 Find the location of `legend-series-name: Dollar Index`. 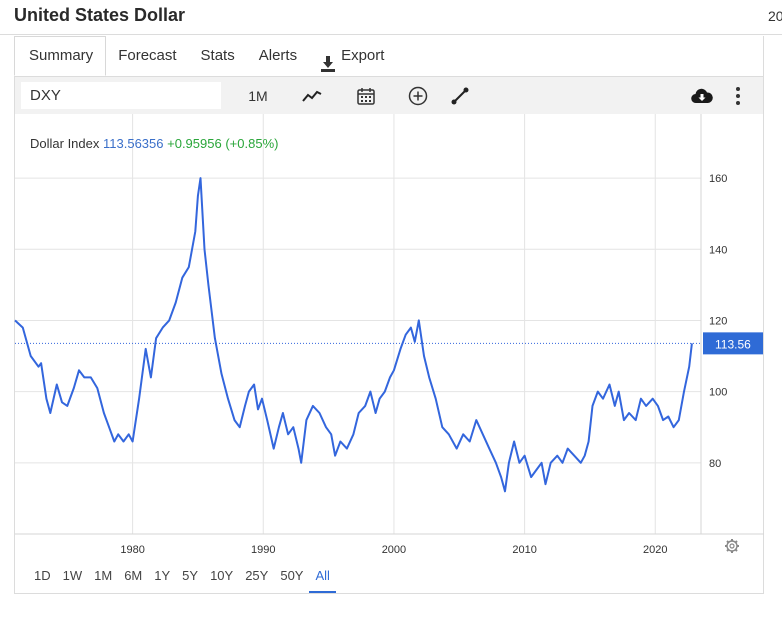

legend-series-name: Dollar Index is located at coordinates (65, 143).